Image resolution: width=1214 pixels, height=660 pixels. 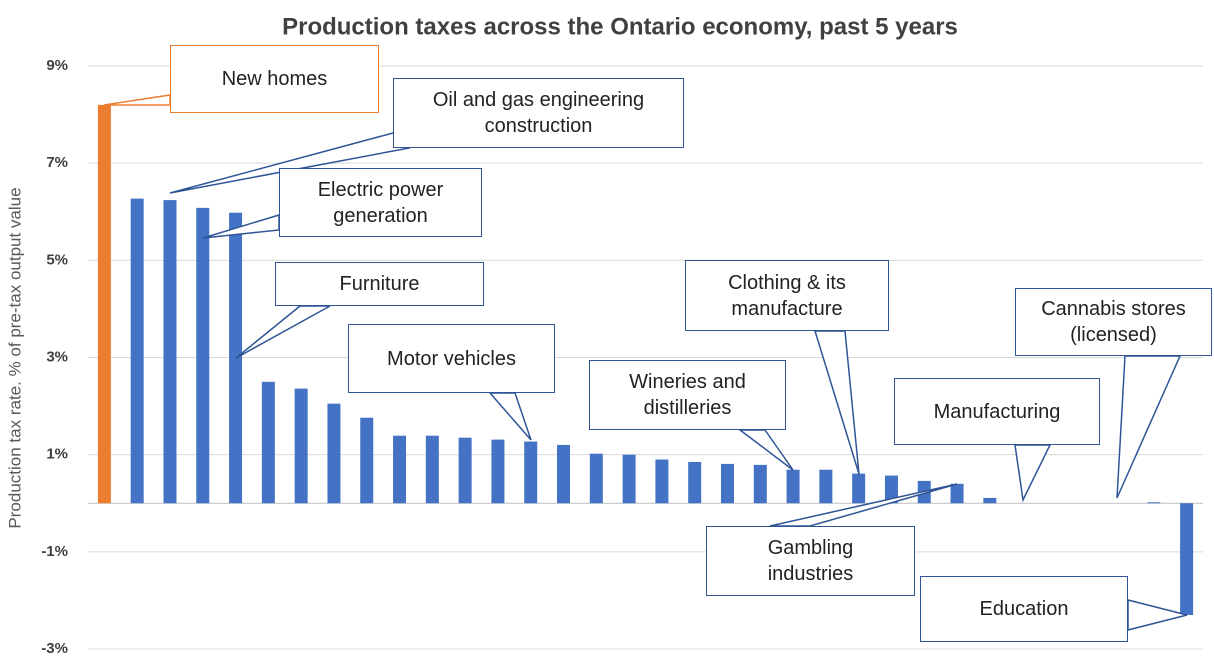 I want to click on callout: Gambling industries, so click(x=810, y=561).